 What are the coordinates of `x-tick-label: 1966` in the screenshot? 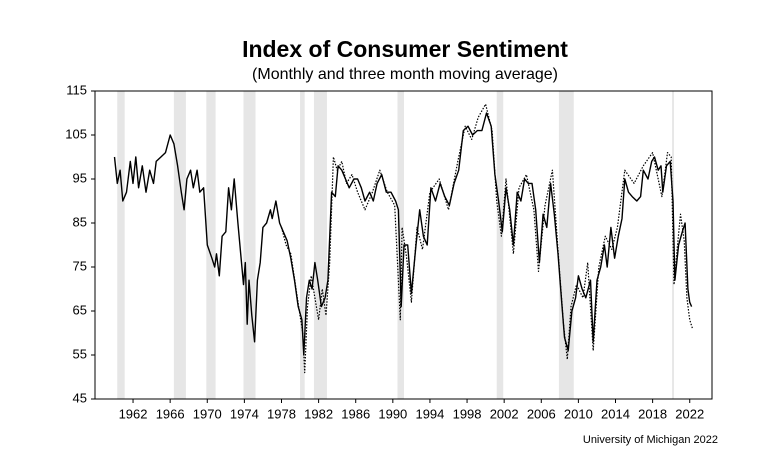 It's located at (170, 413).